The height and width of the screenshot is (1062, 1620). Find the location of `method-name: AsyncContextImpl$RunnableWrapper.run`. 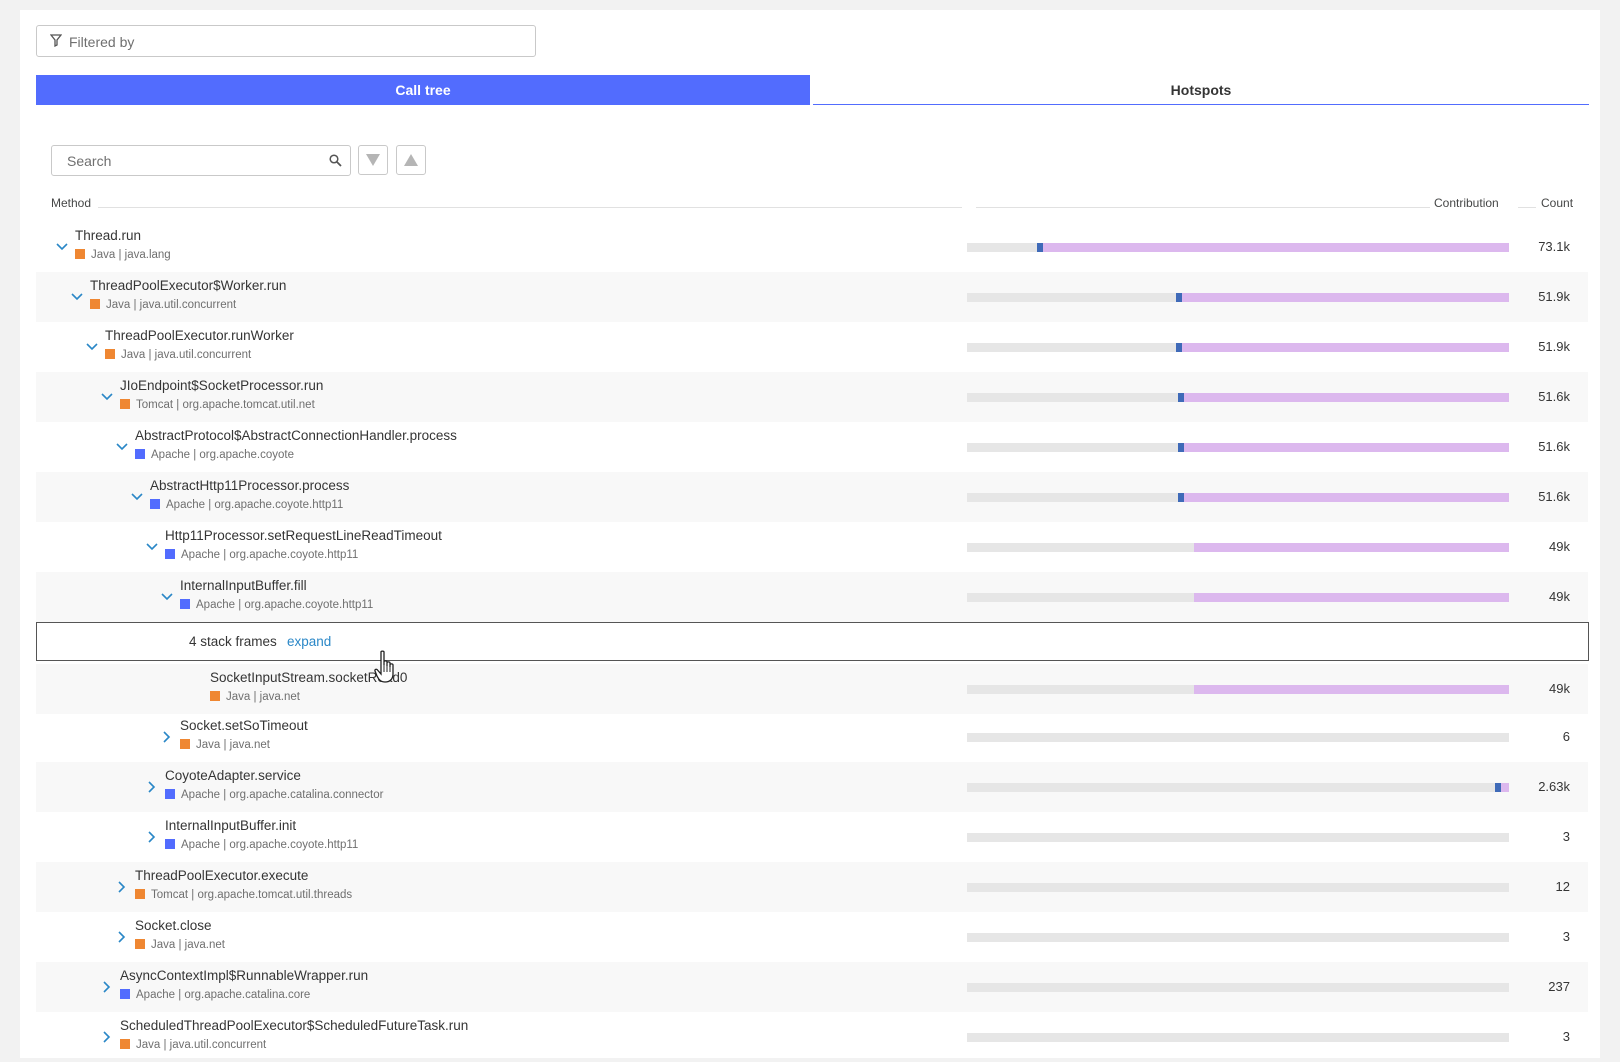

method-name: AsyncContextImpl$RunnableWrapper.run is located at coordinates (244, 975).